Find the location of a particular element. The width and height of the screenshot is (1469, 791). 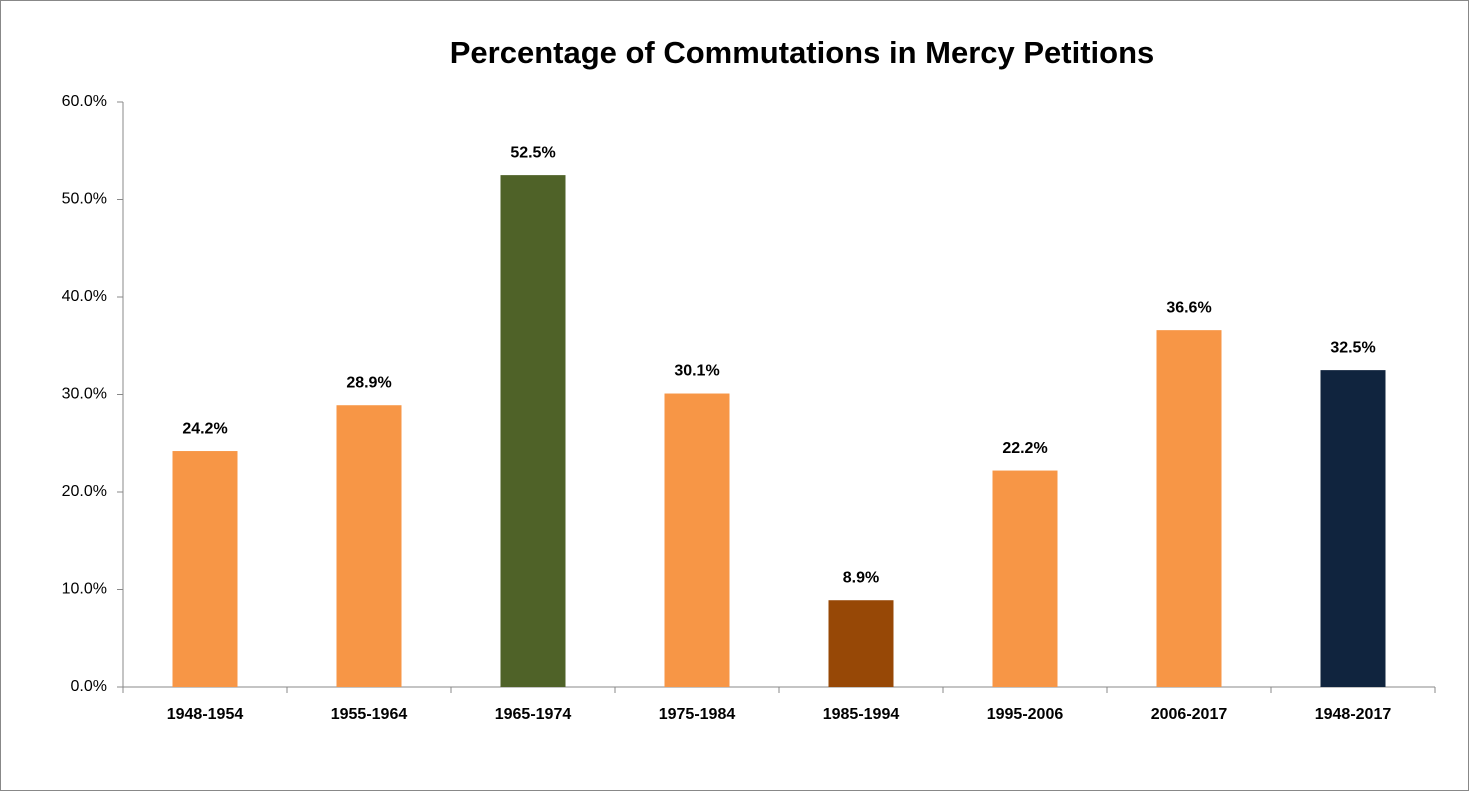

x-tick-label: 1995-2006 is located at coordinates (1025, 714).